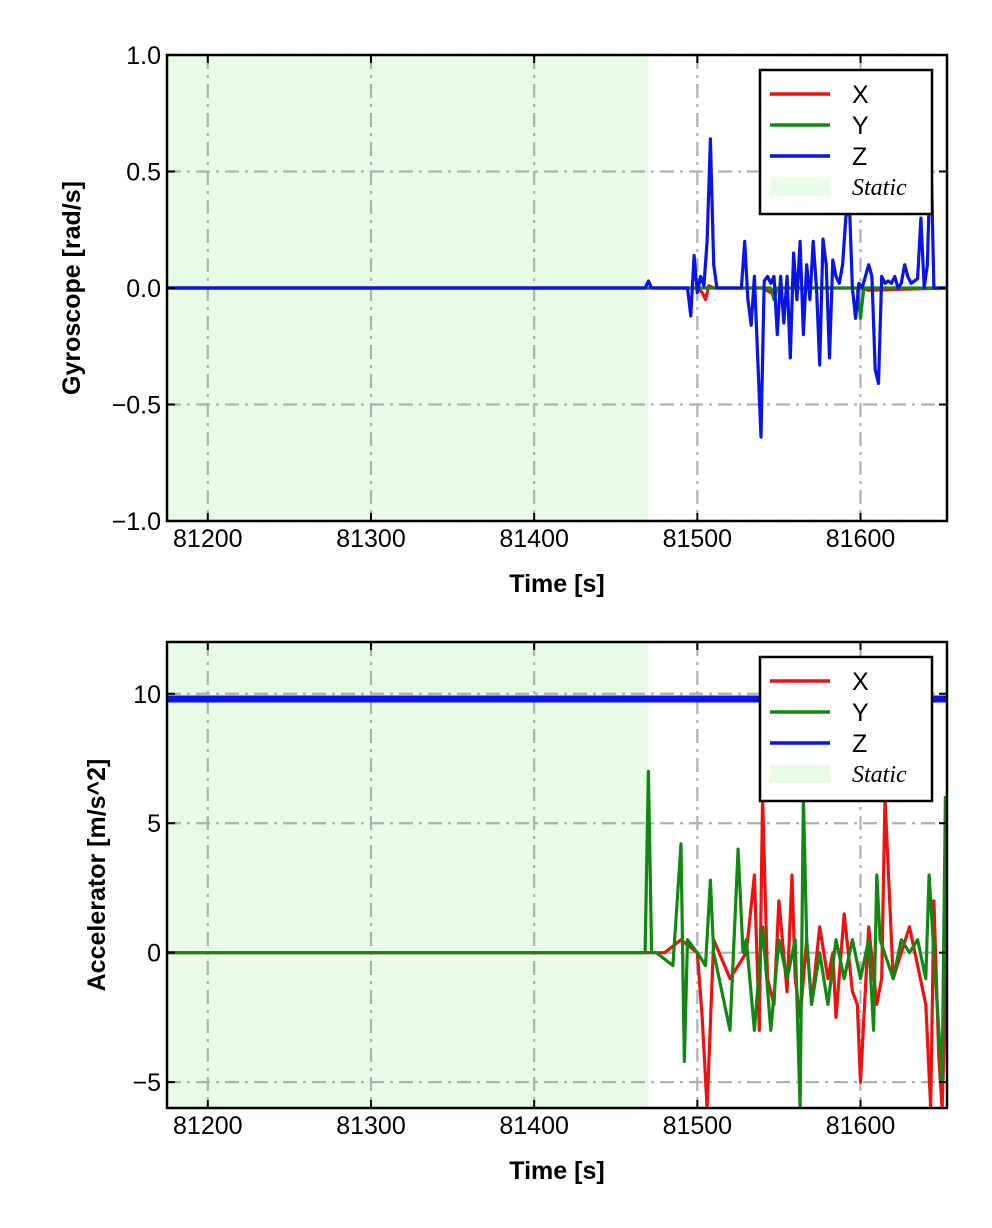 The image size is (992, 1228). Describe the element at coordinates (136, 406) in the screenshot. I see `y-tick-label: −0.5` at that location.